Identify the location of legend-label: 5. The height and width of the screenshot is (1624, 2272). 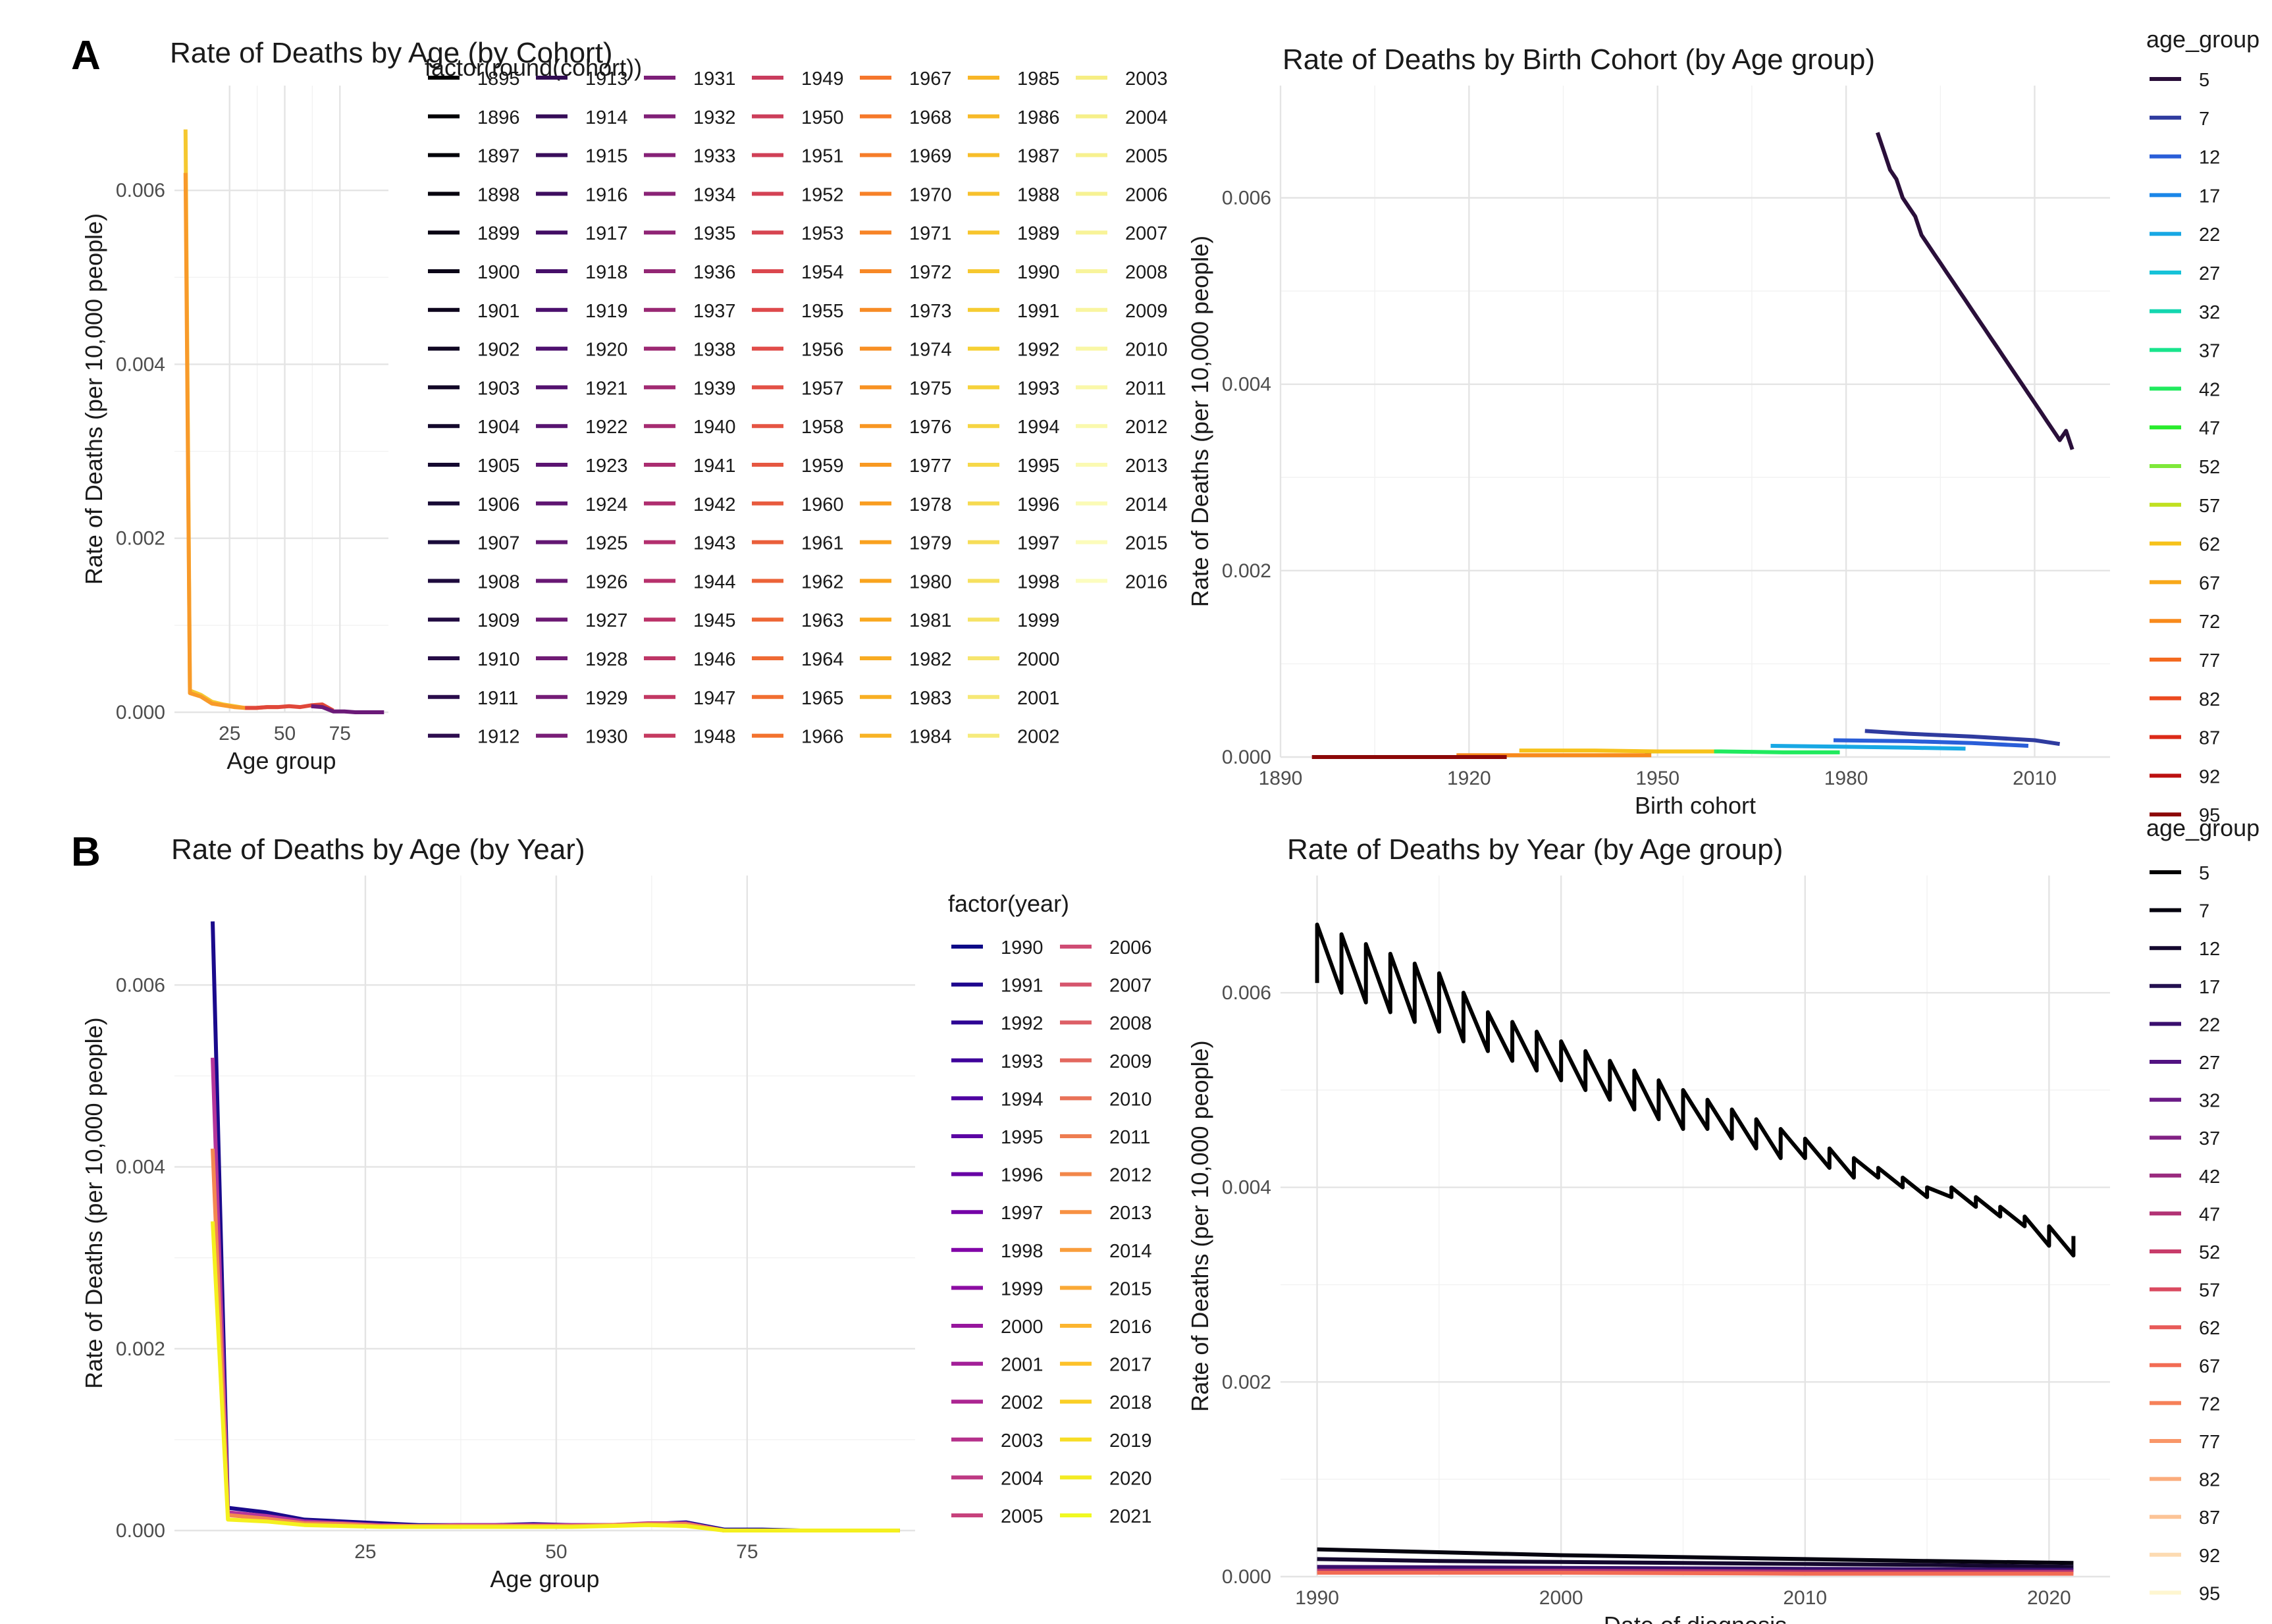
(2204, 80).